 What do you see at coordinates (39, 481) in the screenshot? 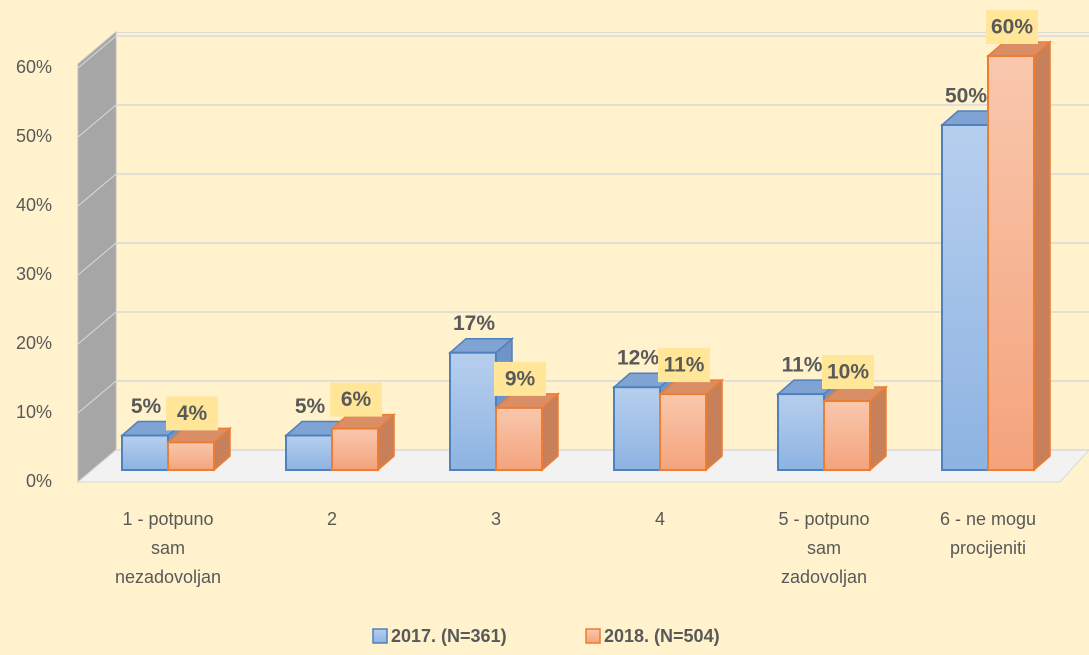
I see `y-tick-label: 0%` at bounding box center [39, 481].